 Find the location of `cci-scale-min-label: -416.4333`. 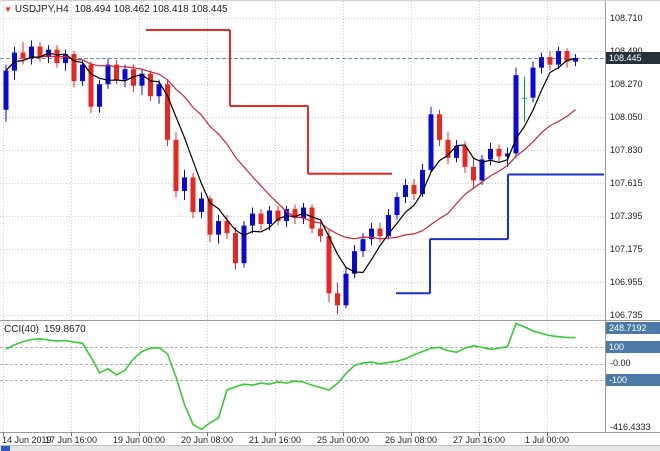

cci-scale-min-label: -416.4333 is located at coordinates (630, 427).